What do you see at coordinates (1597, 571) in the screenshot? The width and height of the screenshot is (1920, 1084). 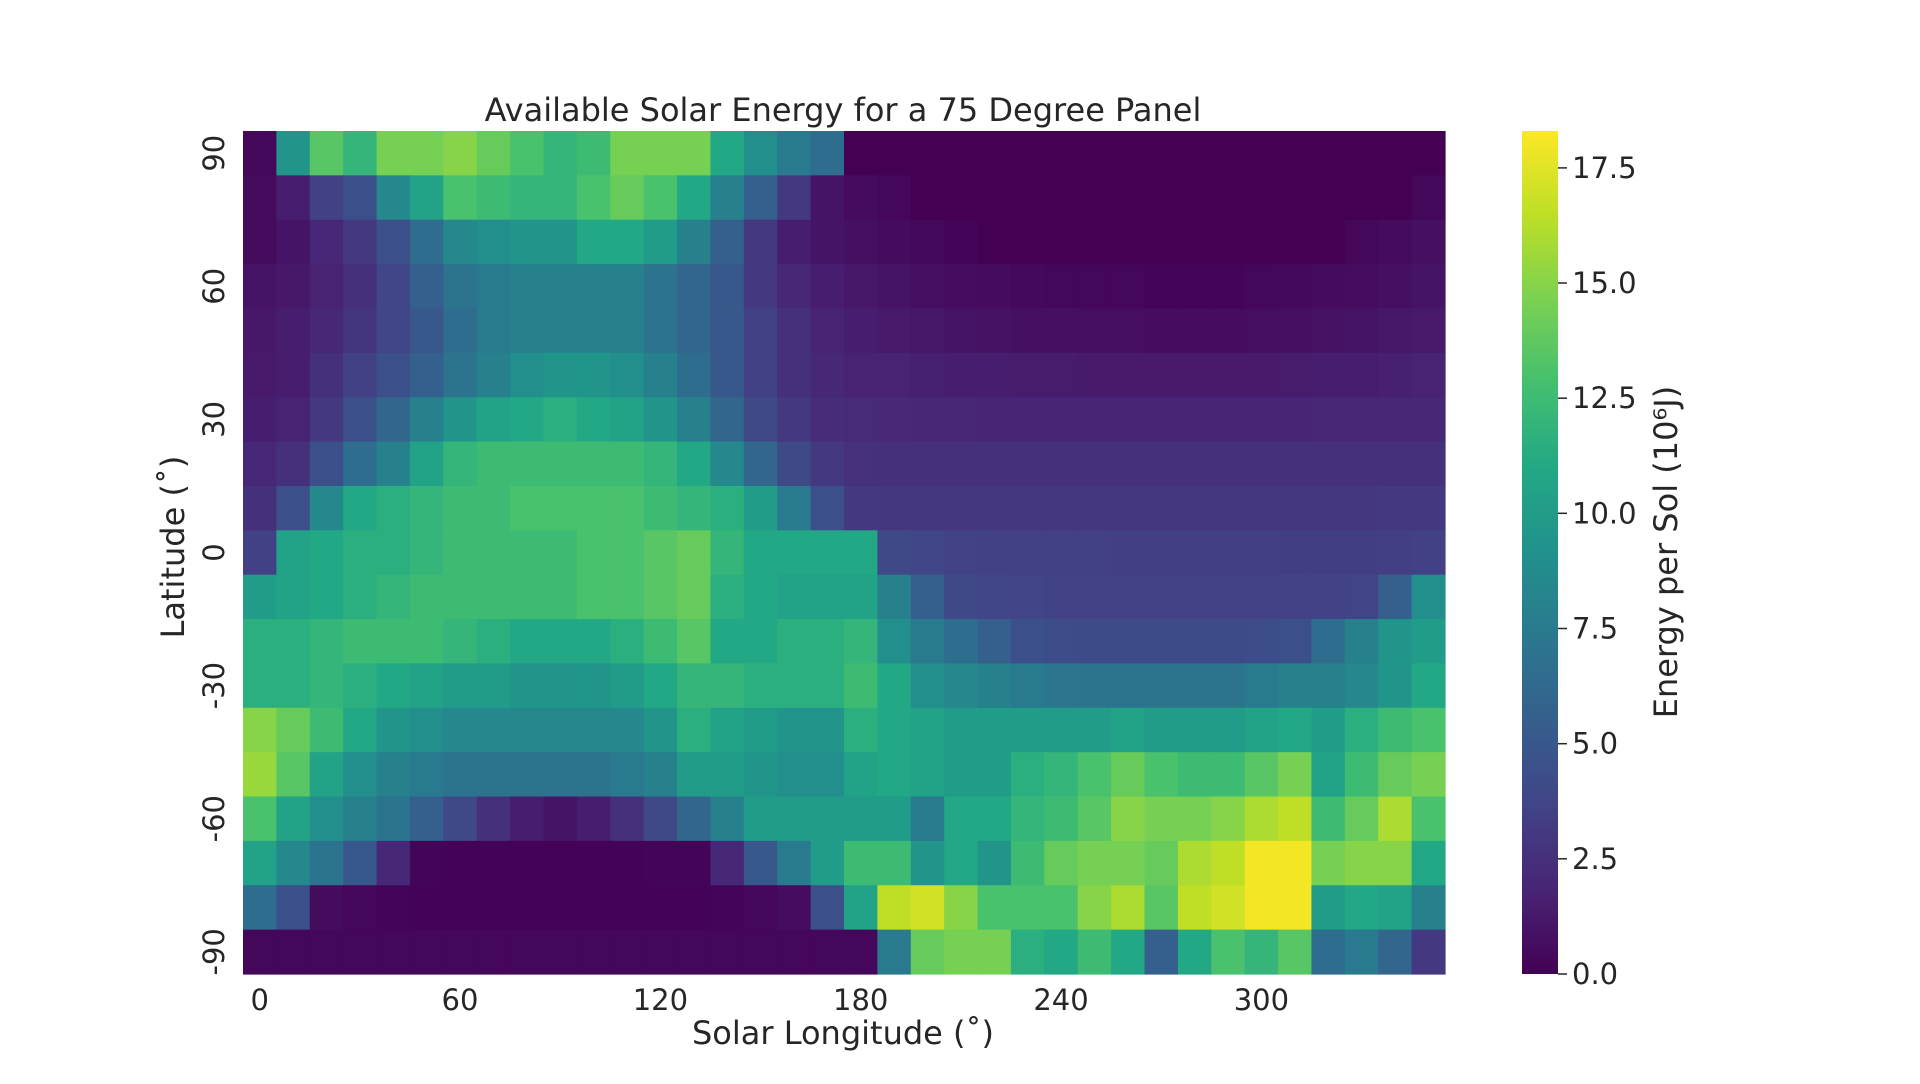 I see `colorbar-ticks: 0.0 2.5 5.0 7.5 10.0 12.5 15.0 17.5` at bounding box center [1597, 571].